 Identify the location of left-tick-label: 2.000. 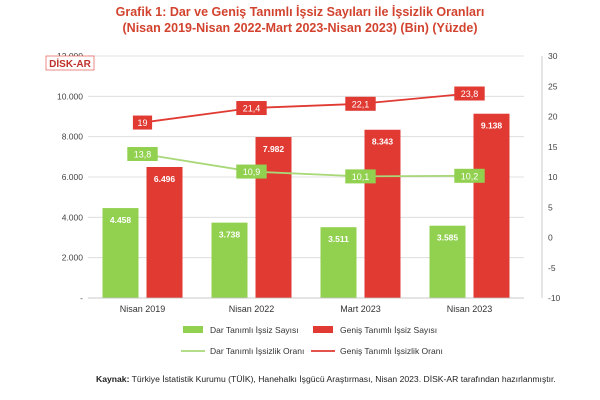
(73, 258).